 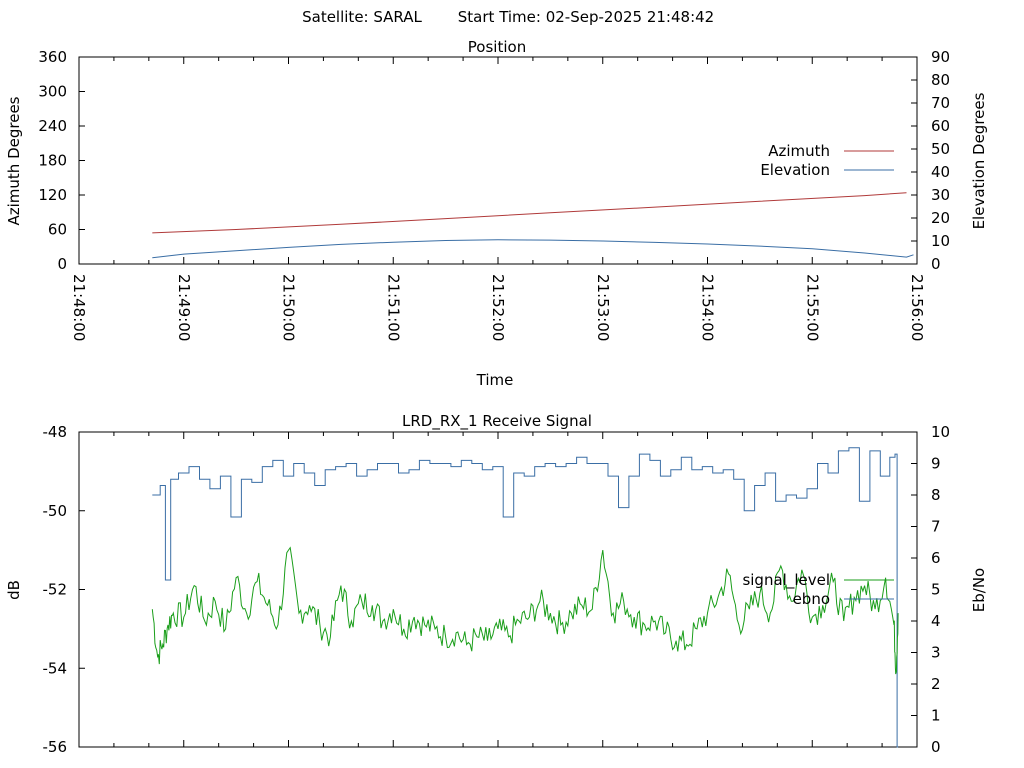 I want to click on azimuth-line, so click(x=529, y=213).